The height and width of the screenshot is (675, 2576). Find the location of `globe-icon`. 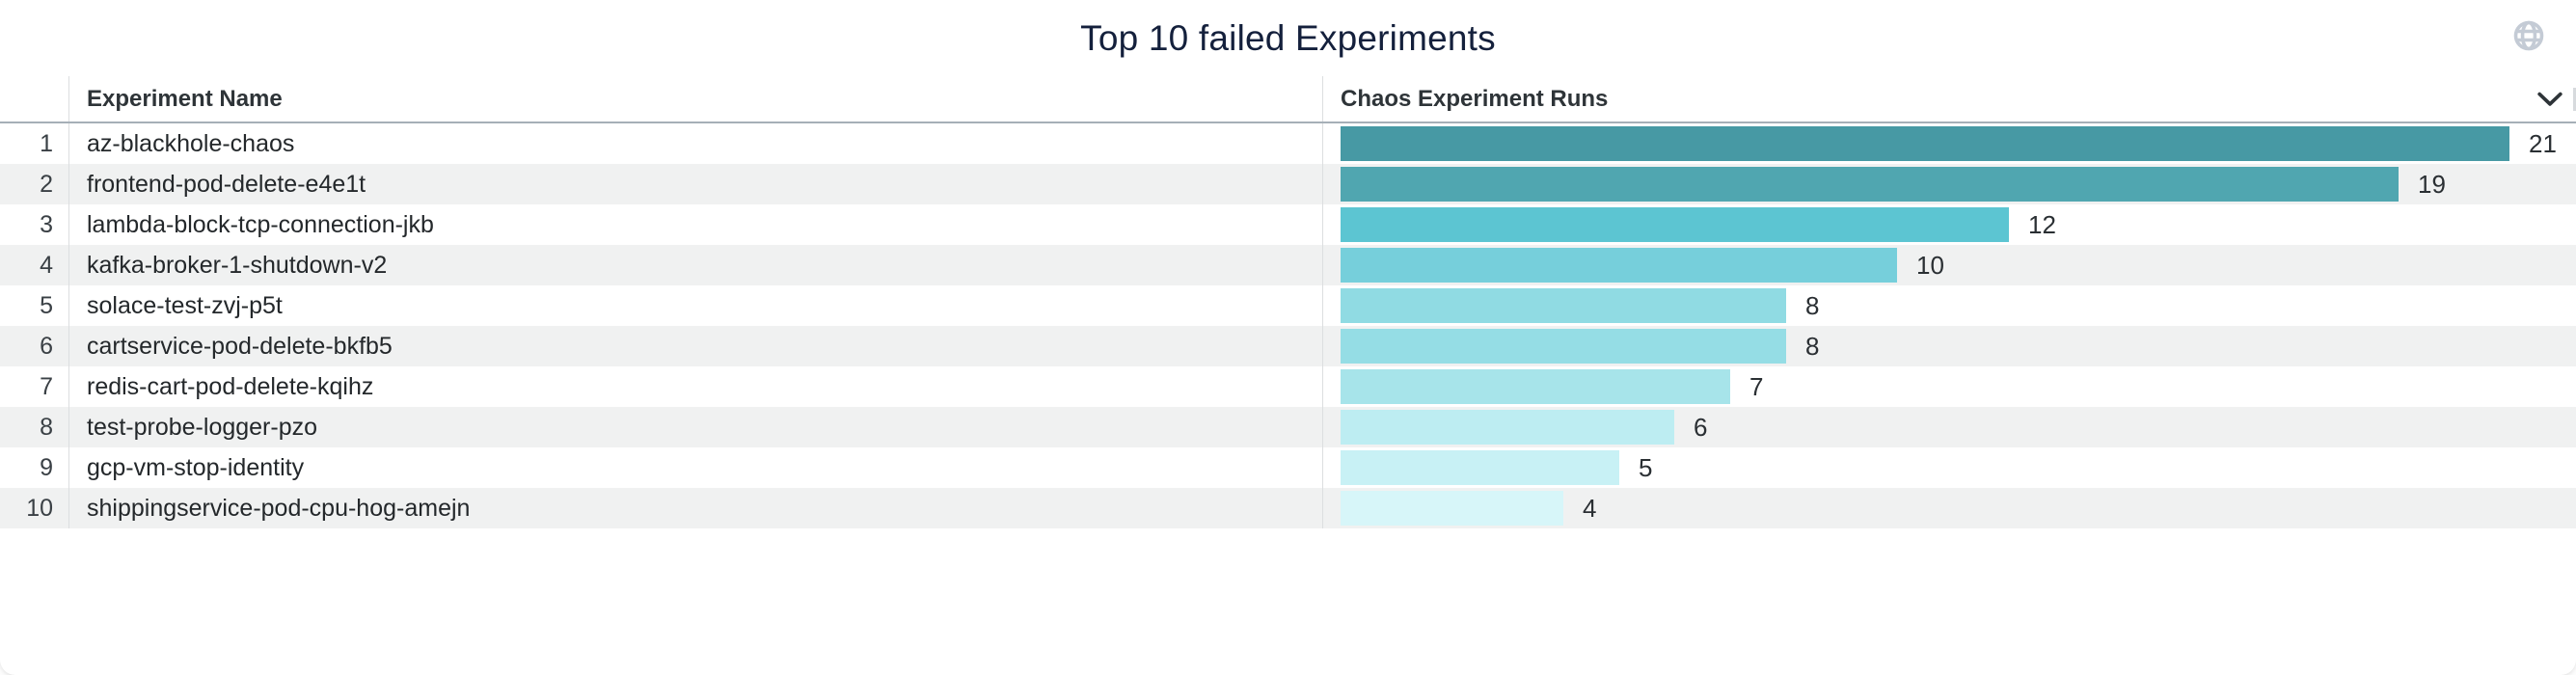

globe-icon is located at coordinates (2528, 35).